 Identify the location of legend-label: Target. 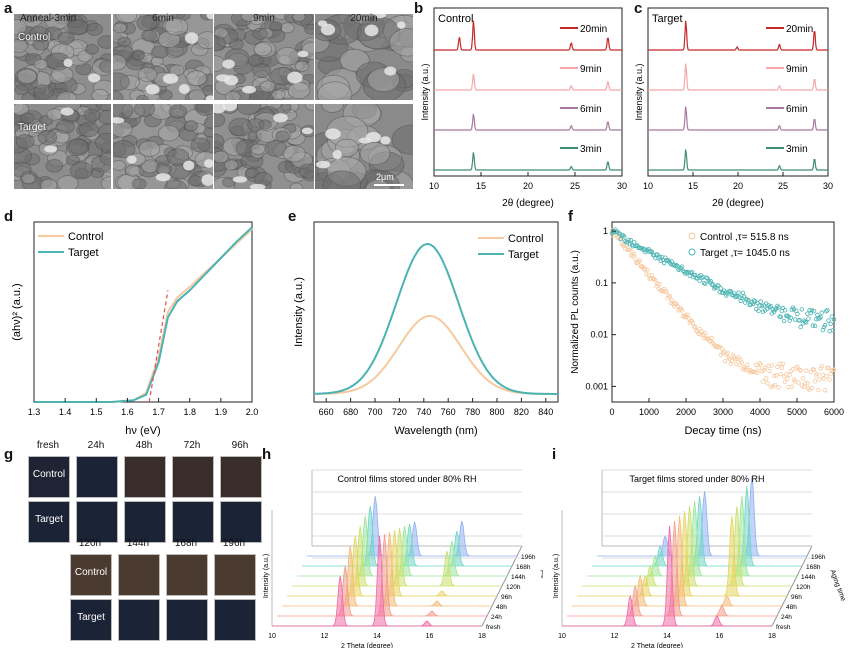
(83, 253).